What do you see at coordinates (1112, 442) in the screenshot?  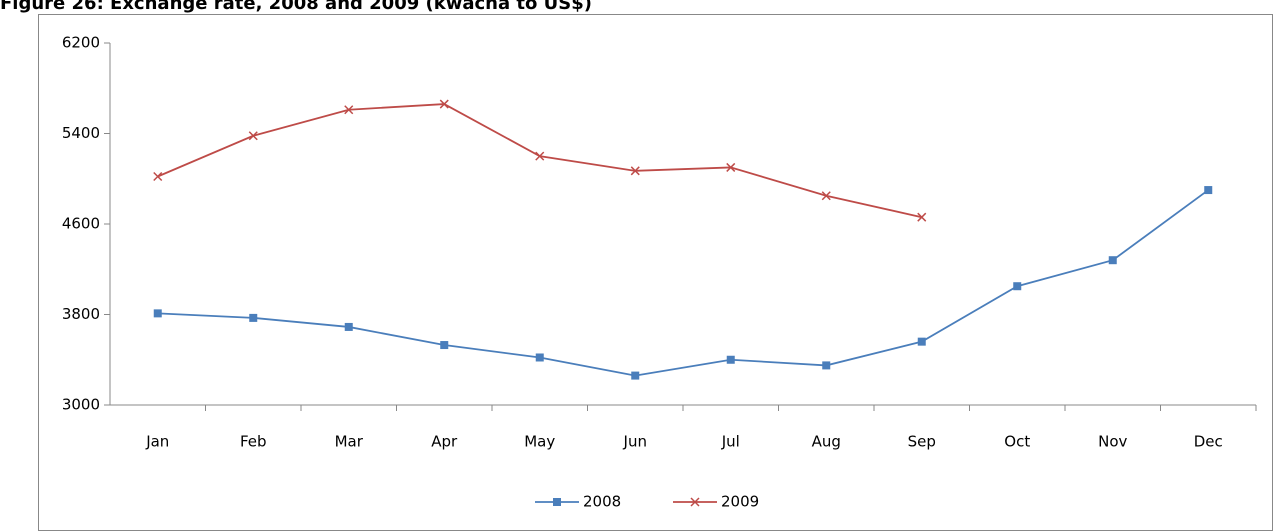 I see `x-tick-label: Nov` at bounding box center [1112, 442].